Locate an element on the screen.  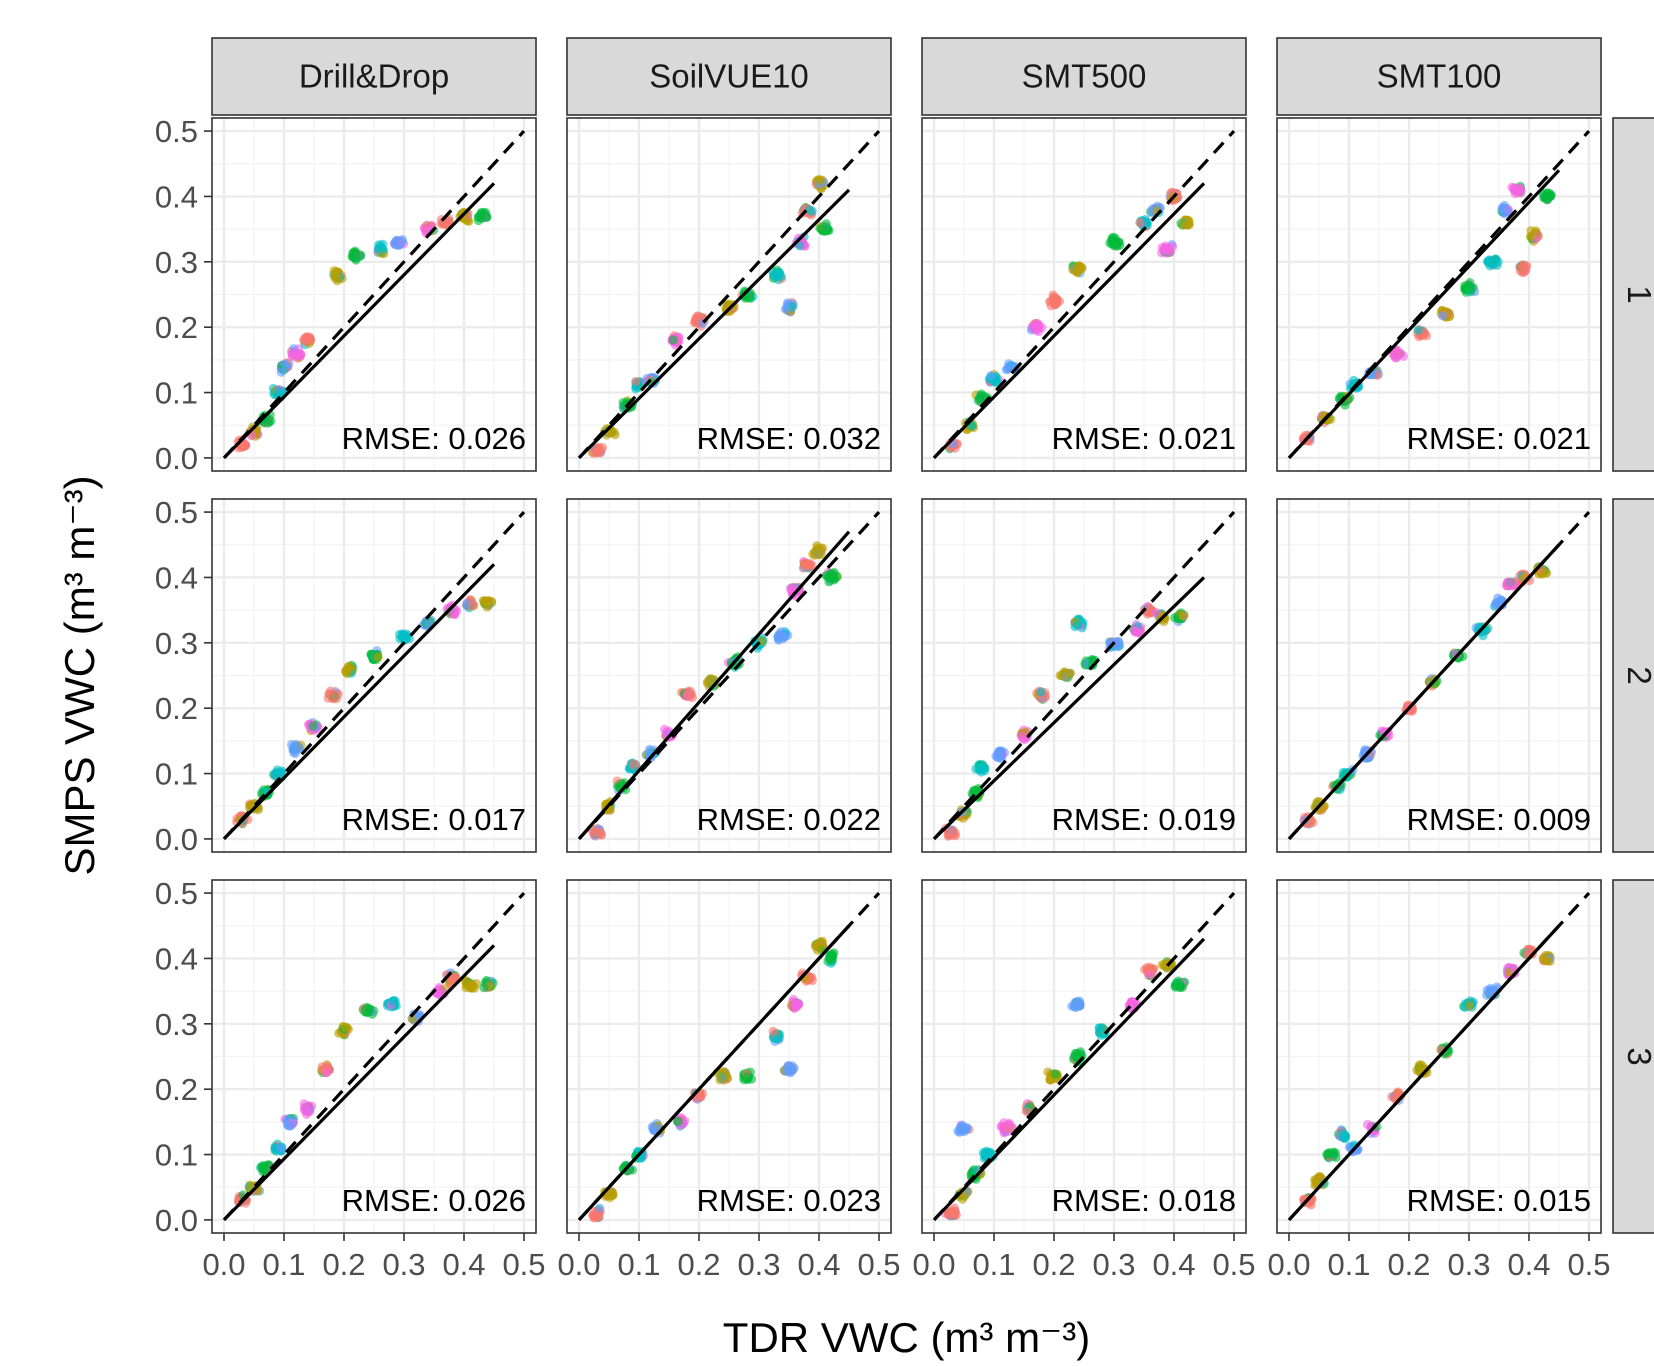
x-tick-label: 0.0 is located at coordinates (1288, 1264).